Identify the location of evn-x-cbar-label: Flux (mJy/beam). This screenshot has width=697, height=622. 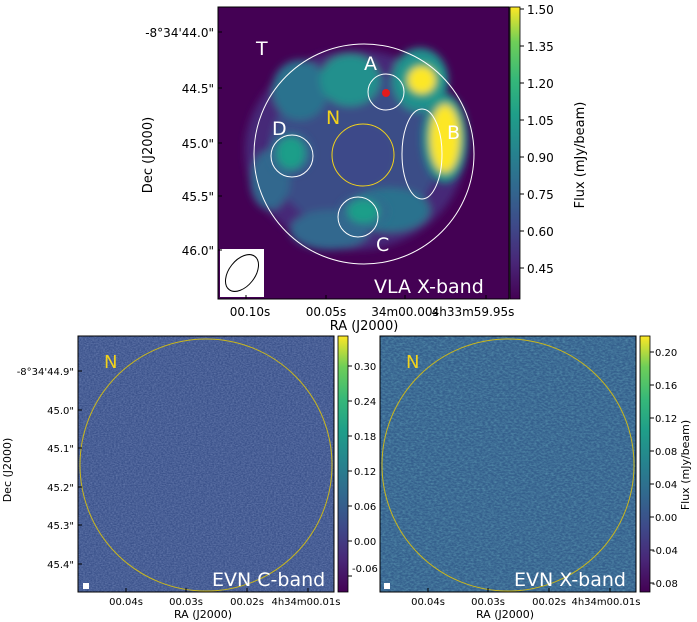
(685, 465).